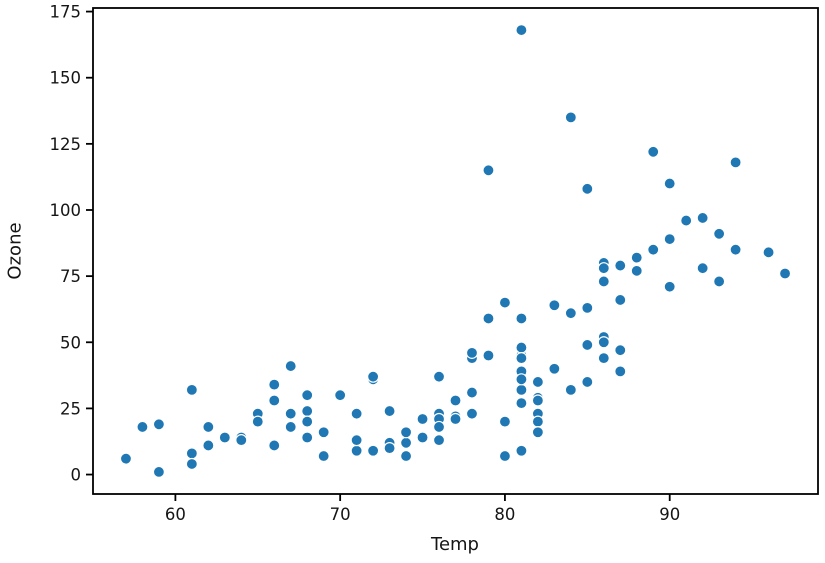 The image size is (825, 563). Describe the element at coordinates (455, 544) in the screenshot. I see `x-axis-label: Temp` at that location.